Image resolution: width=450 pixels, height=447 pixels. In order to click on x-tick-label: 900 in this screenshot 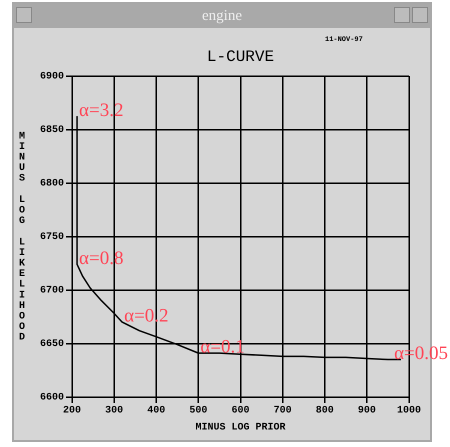, I will do `click(367, 411)`.